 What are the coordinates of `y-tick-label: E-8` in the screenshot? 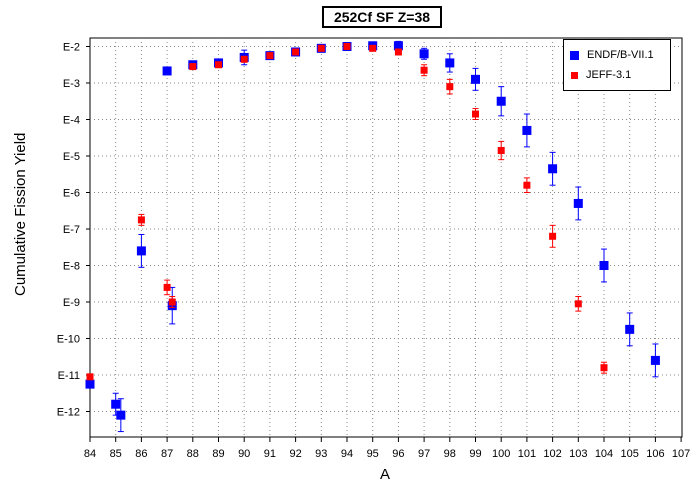 It's located at (71, 267).